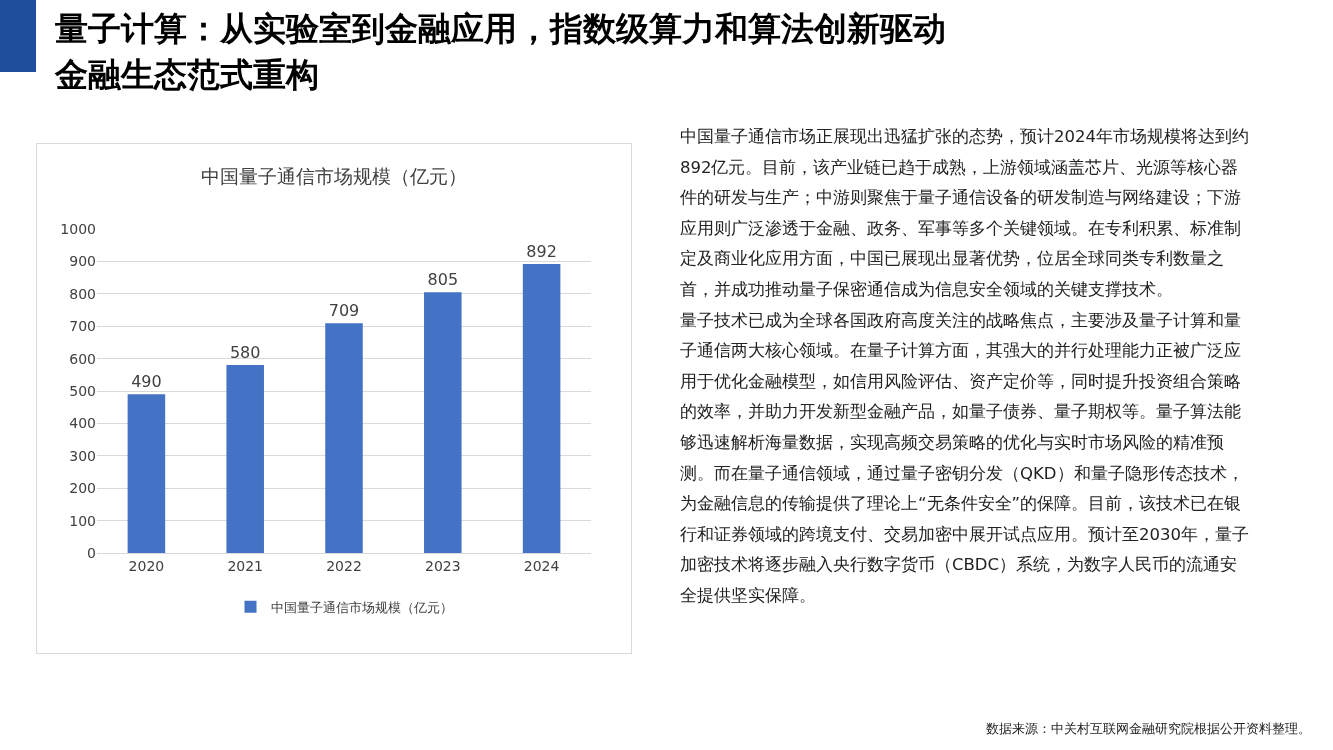 The width and height of the screenshot is (1333, 750). What do you see at coordinates (344, 565) in the screenshot?
I see `x-tick-label: 2022` at bounding box center [344, 565].